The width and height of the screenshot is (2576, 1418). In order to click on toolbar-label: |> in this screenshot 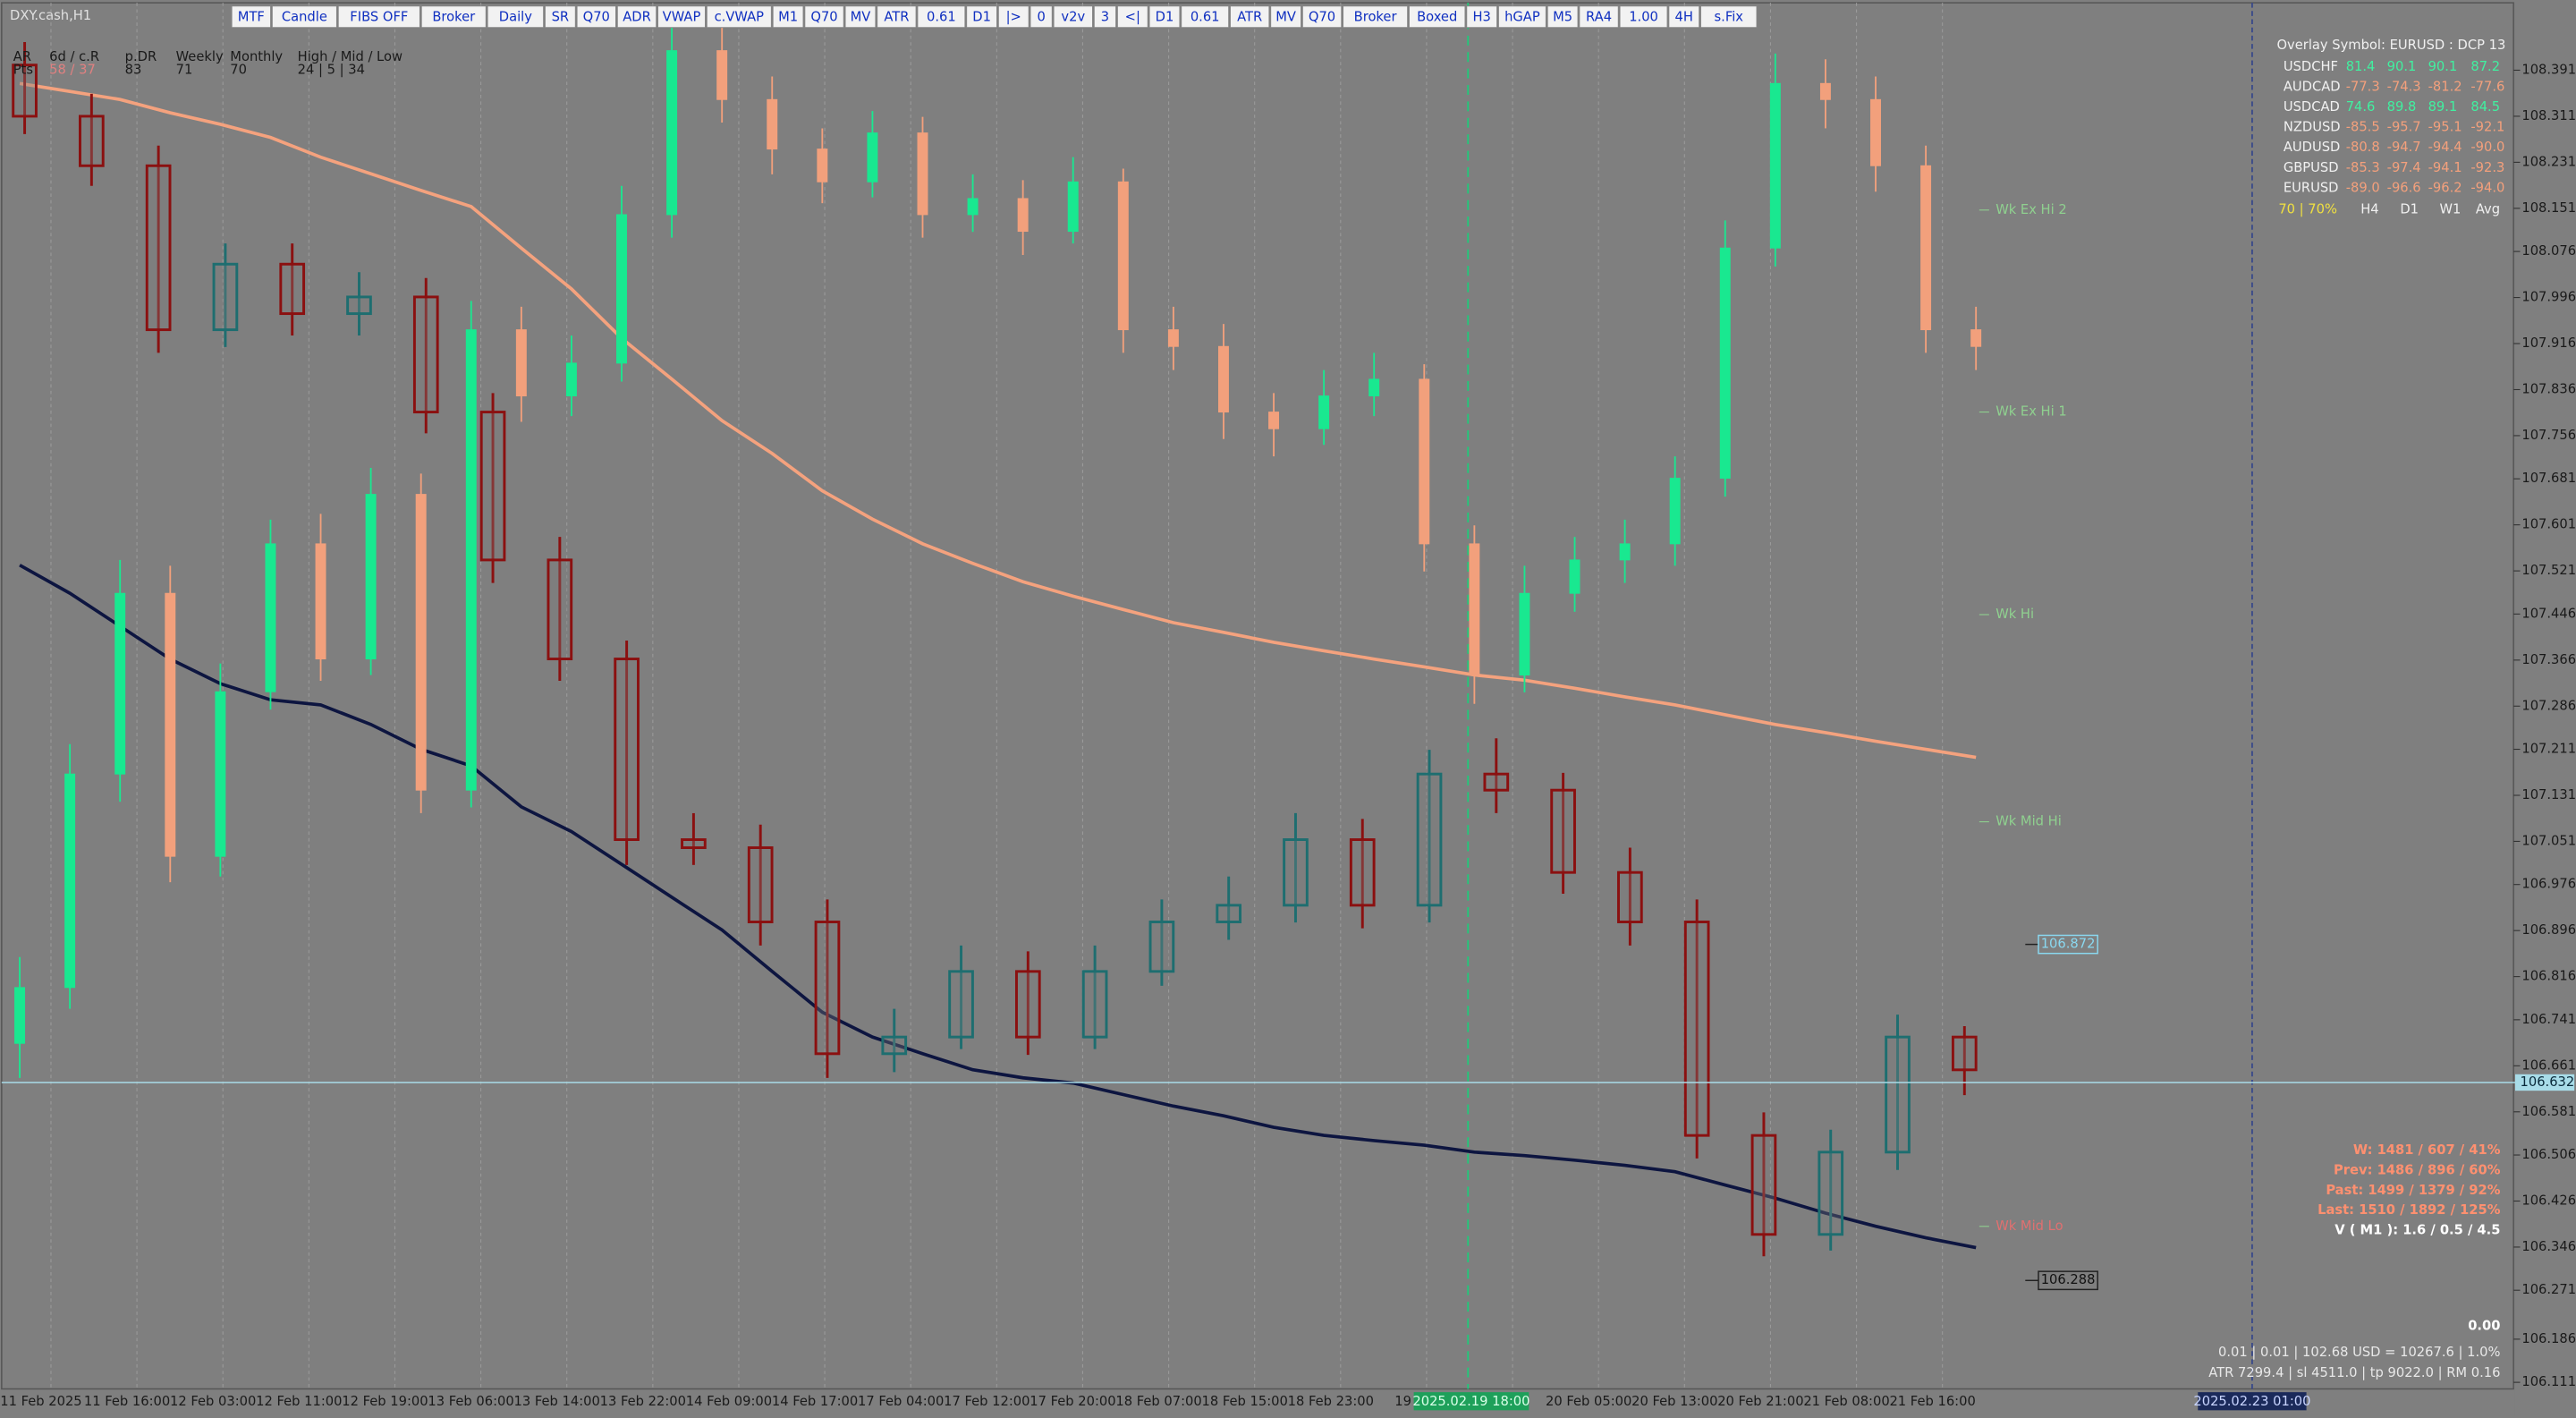, I will do `click(1013, 17)`.